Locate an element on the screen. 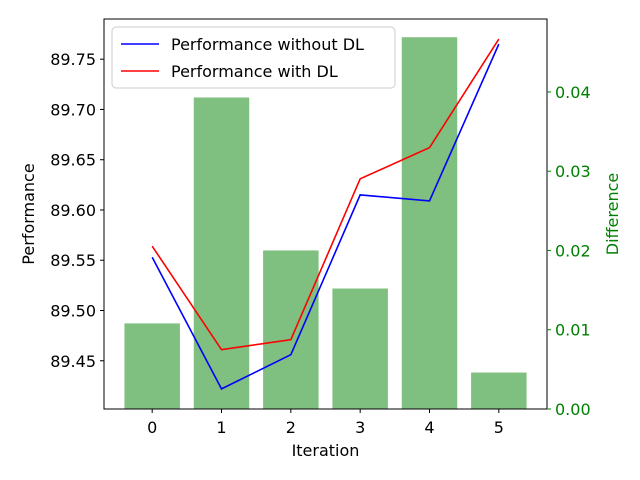  y2-tick-label: 0.01 is located at coordinates (573, 330).